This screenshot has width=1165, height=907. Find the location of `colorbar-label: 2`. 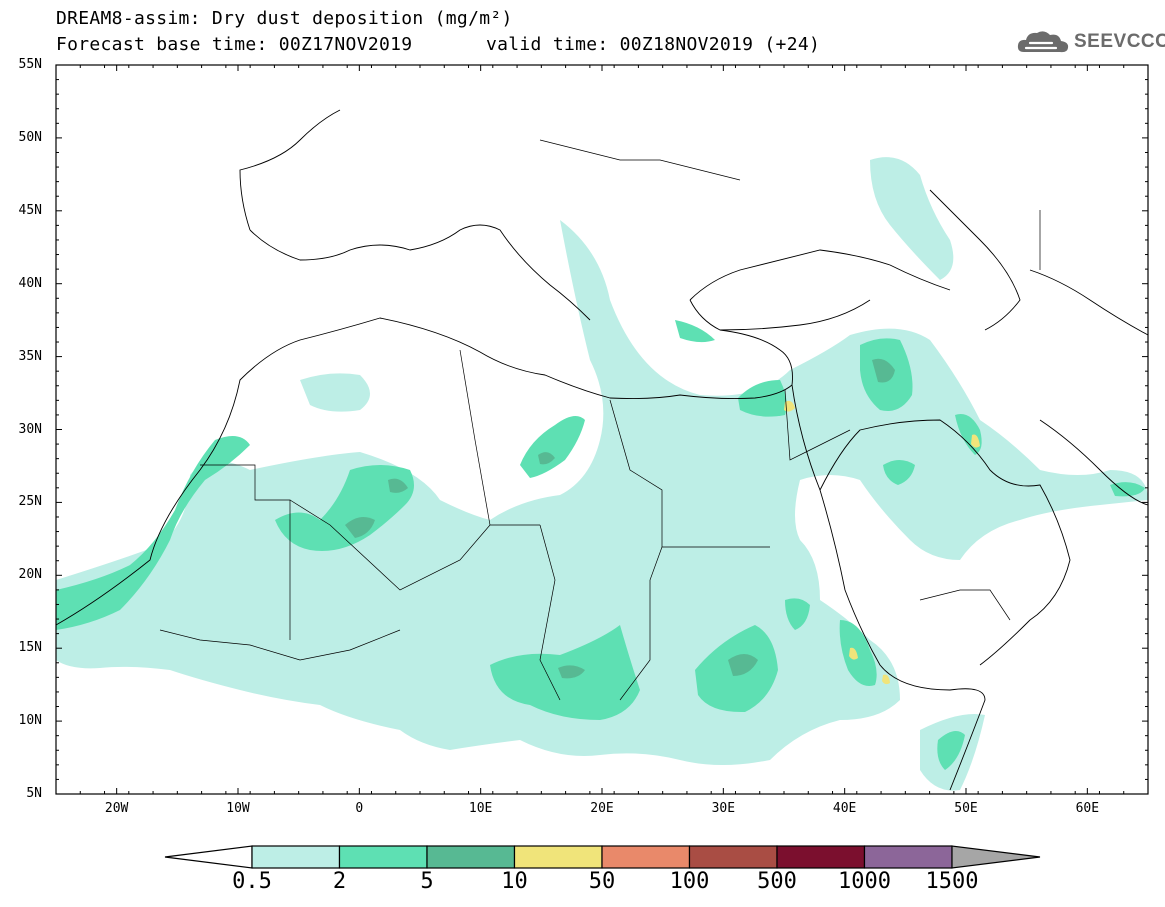

colorbar-label: 2 is located at coordinates (339, 881).